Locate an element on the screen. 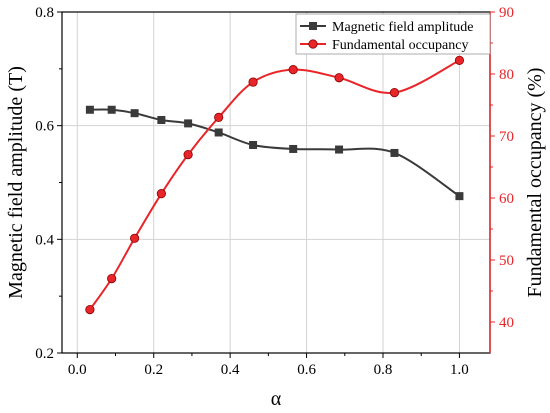 This screenshot has height=413, width=550. legend-label-fundamental-occupancy: Fundamental occupancy is located at coordinates (400, 45).